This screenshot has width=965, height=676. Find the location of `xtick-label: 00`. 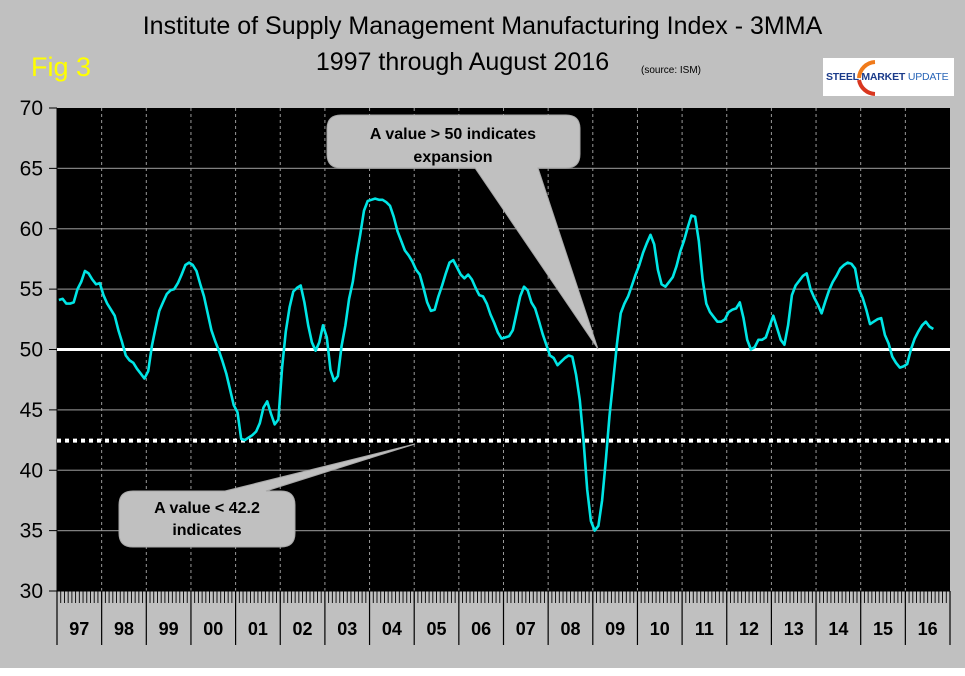

xtick-label: 00 is located at coordinates (213, 629).